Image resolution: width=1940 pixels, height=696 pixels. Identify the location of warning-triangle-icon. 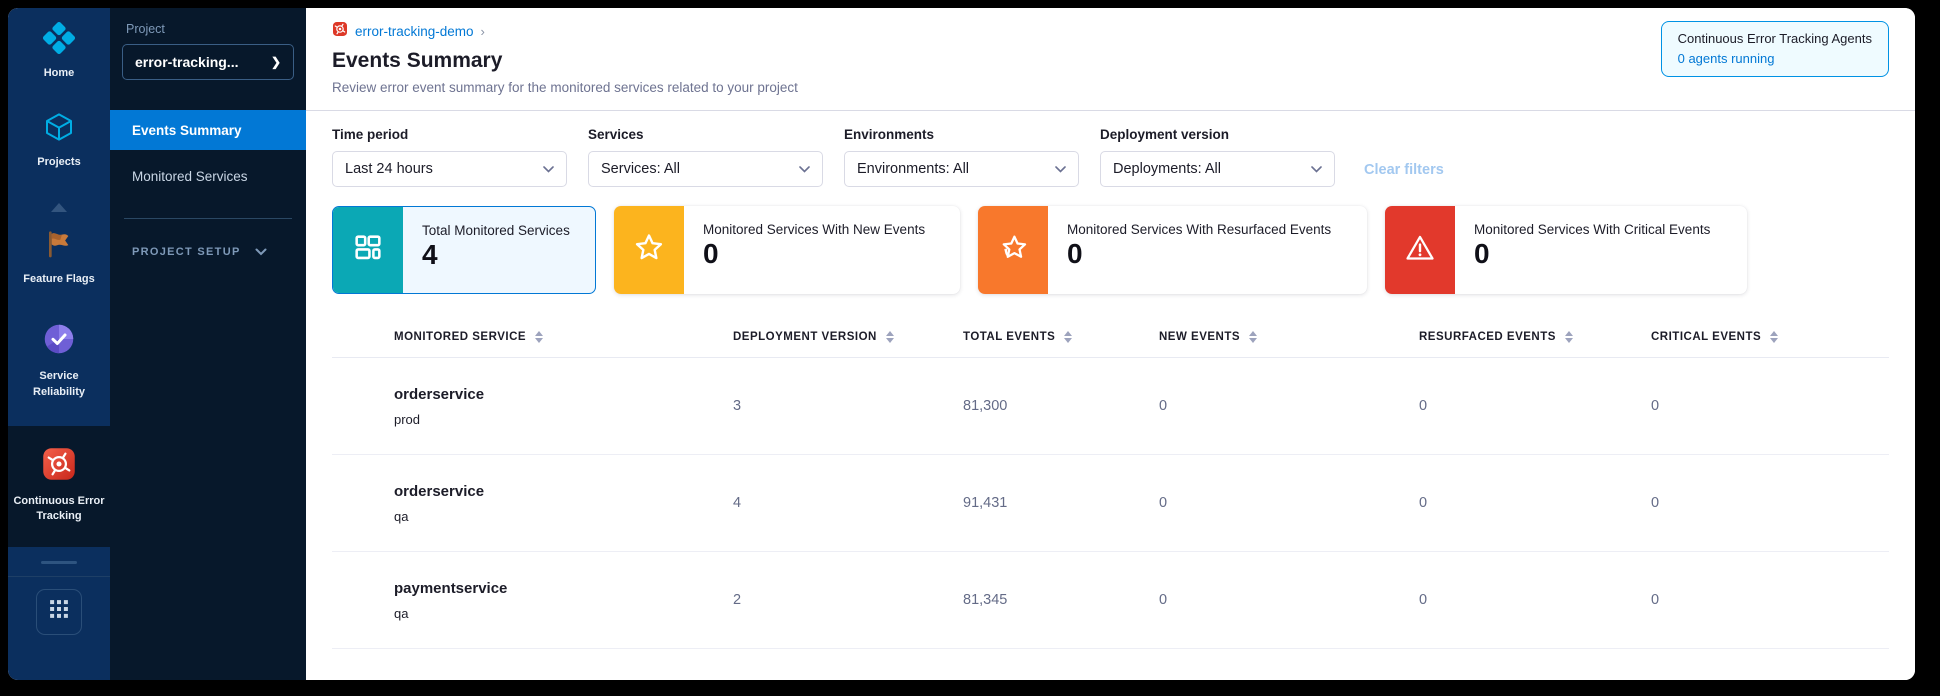
(1420, 250).